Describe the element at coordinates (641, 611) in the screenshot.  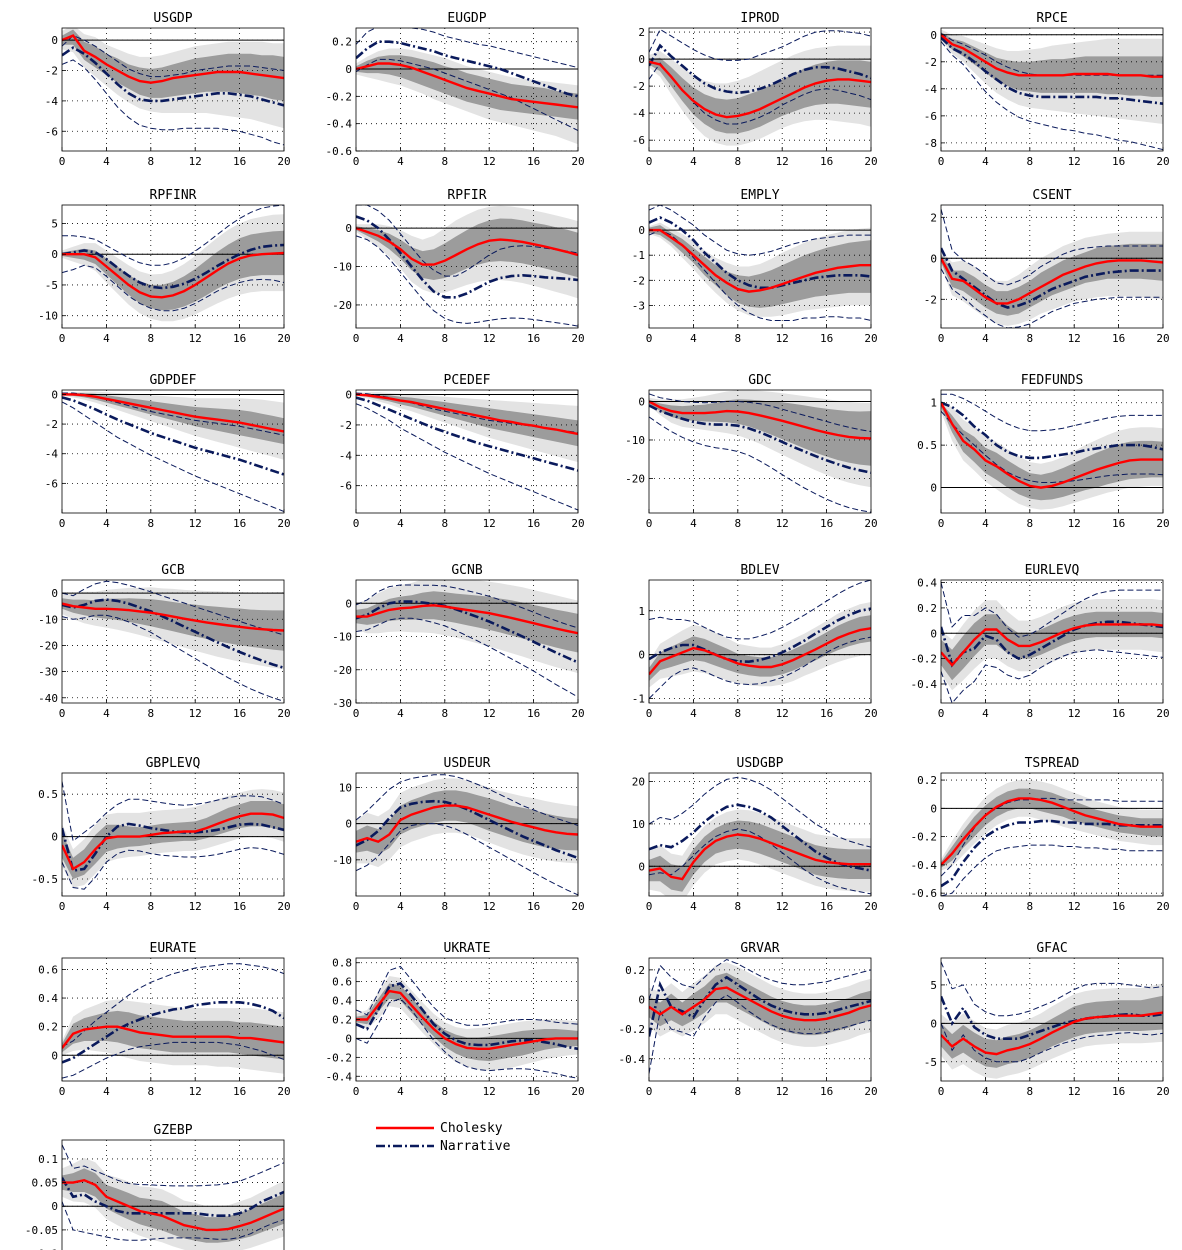
I see `y-tick-label: 1` at that location.